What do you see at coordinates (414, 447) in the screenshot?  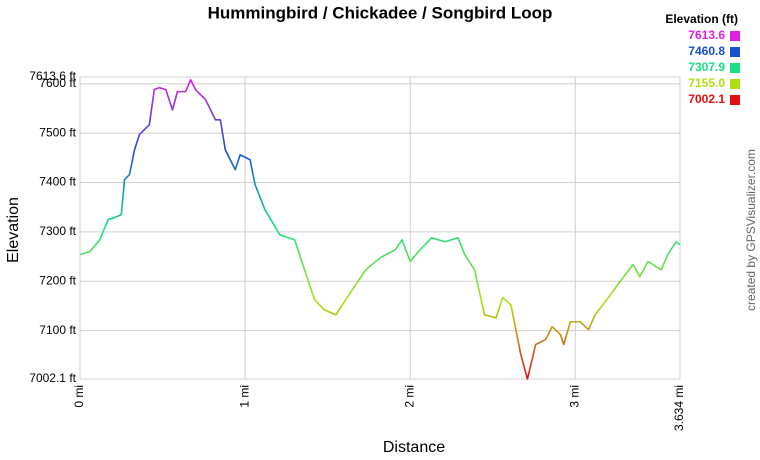 I see `x-axis-label: Distance` at bounding box center [414, 447].